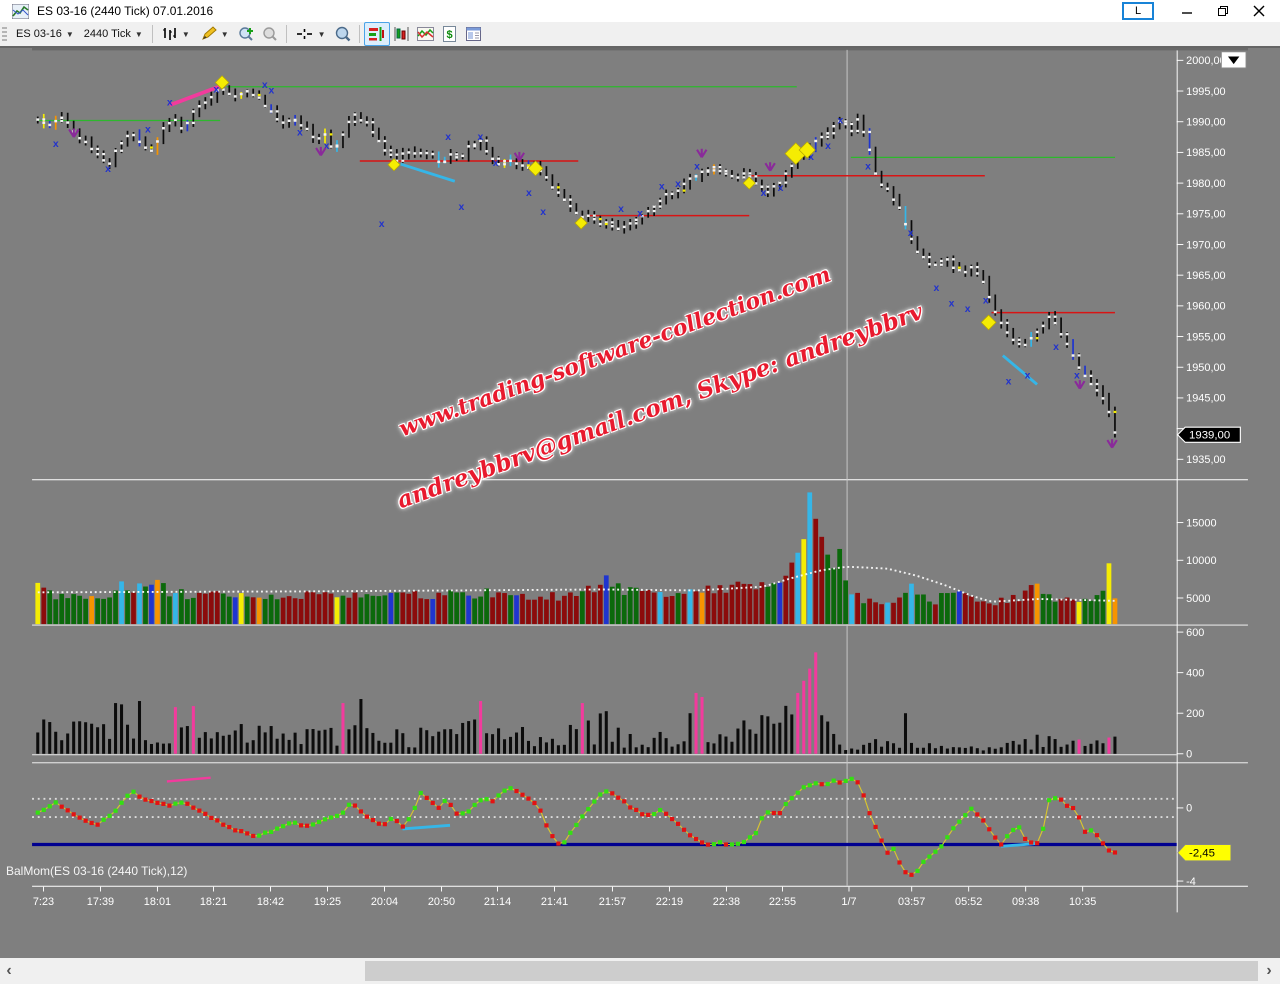 The height and width of the screenshot is (984, 1280). Describe the element at coordinates (196, 95) in the screenshot. I see `pink-trend-line` at that location.